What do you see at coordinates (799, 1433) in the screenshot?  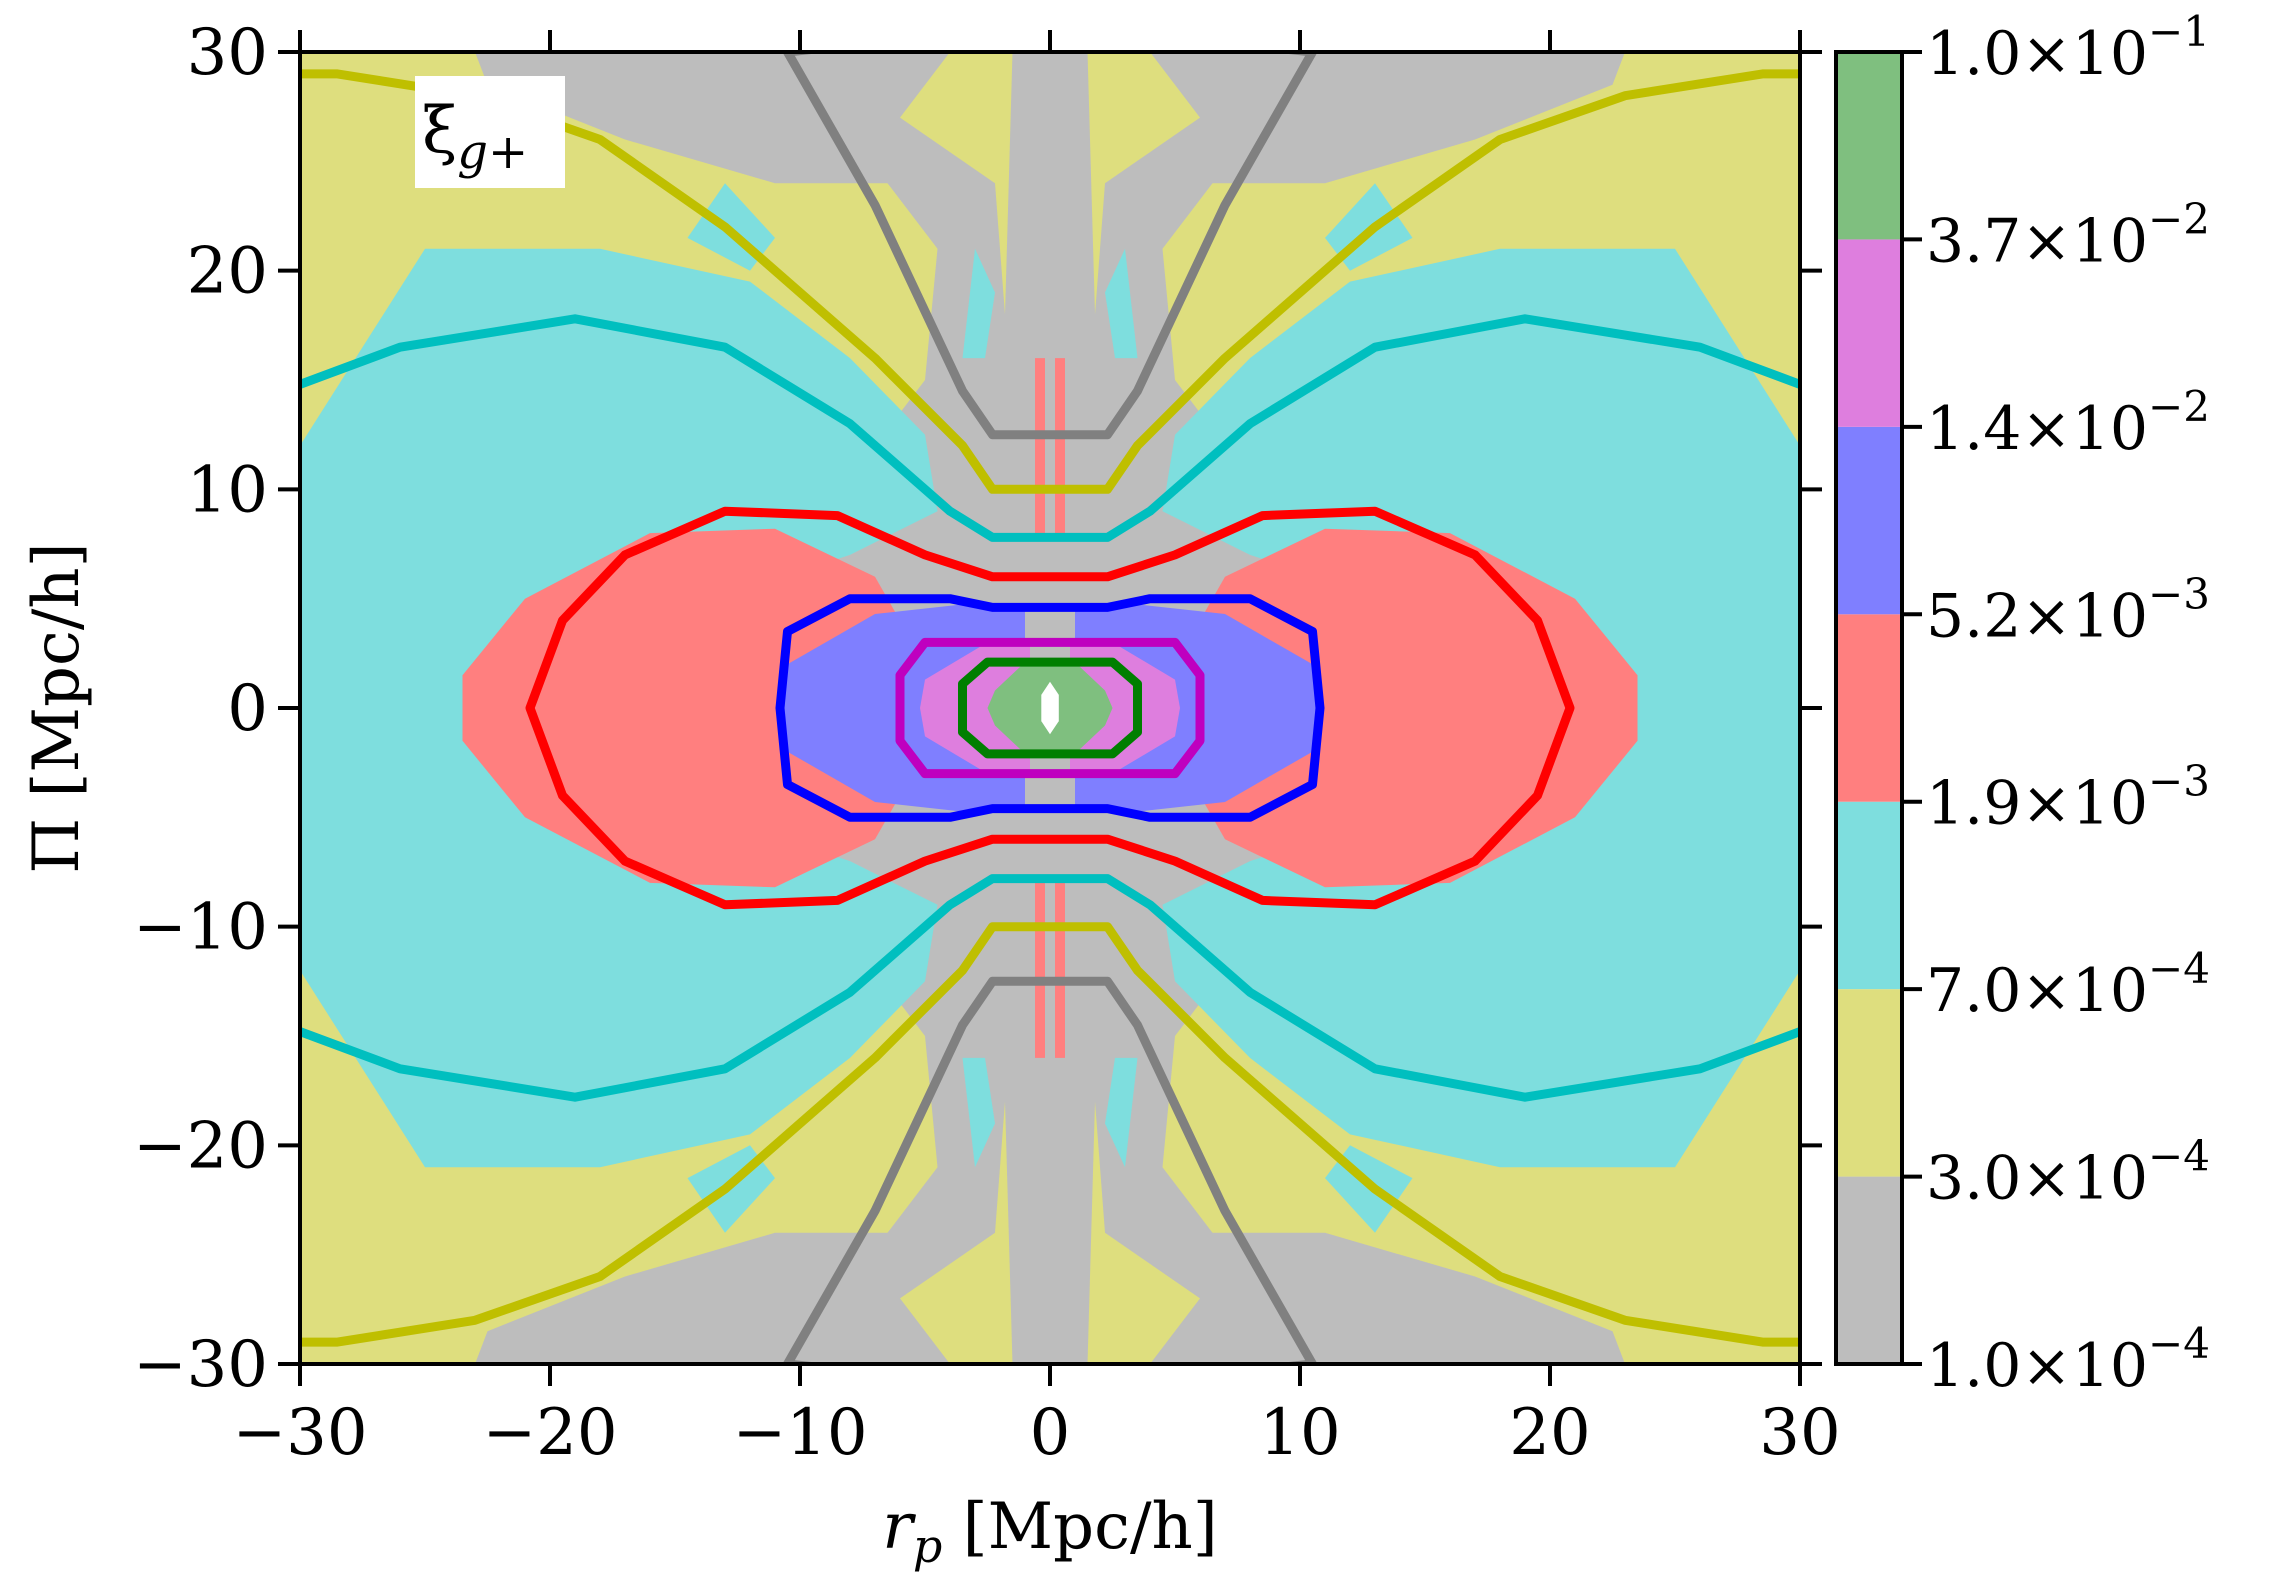 I see `x-tick-label: −10` at bounding box center [799, 1433].